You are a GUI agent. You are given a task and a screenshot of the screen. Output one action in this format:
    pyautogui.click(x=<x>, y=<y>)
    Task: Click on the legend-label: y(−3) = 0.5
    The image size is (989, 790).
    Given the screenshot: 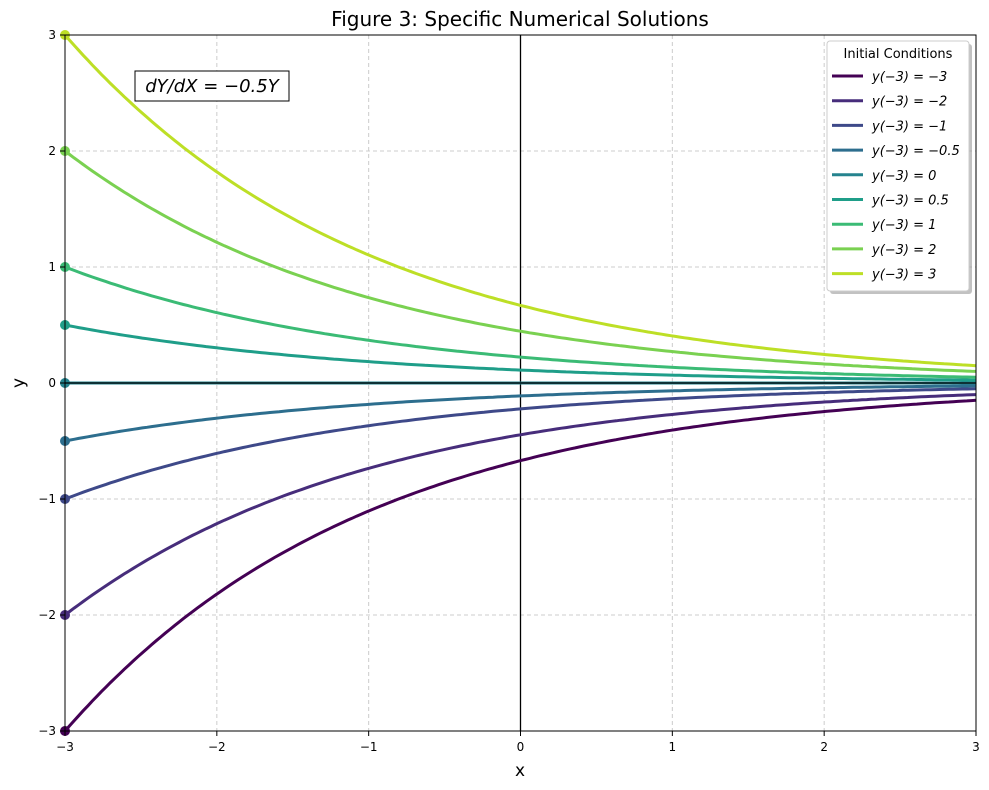 What is the action you would take?
    pyautogui.click(x=910, y=201)
    